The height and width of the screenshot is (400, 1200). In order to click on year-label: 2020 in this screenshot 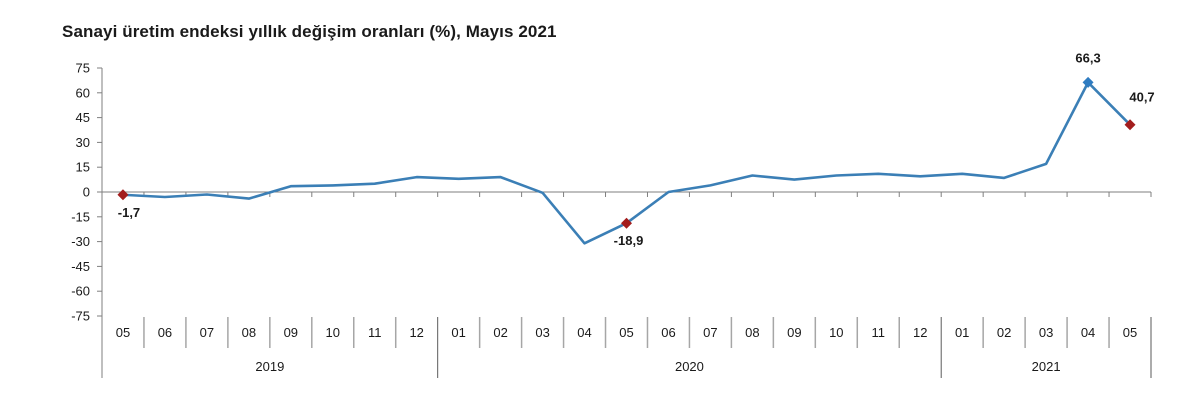, I will do `click(689, 366)`.